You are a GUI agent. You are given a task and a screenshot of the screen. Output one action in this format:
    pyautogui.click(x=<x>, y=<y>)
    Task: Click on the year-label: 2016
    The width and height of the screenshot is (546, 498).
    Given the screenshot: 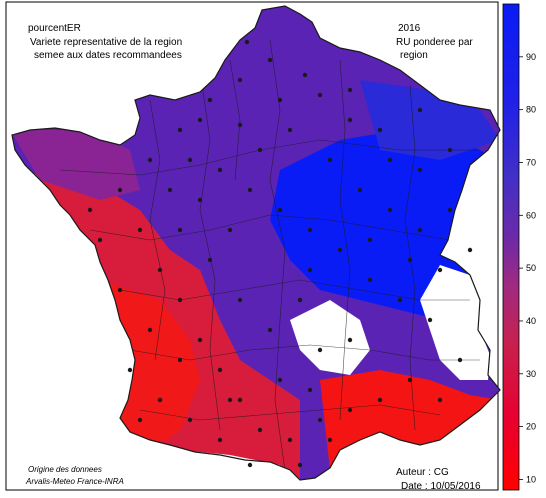 What is the action you would take?
    pyautogui.click(x=409, y=28)
    